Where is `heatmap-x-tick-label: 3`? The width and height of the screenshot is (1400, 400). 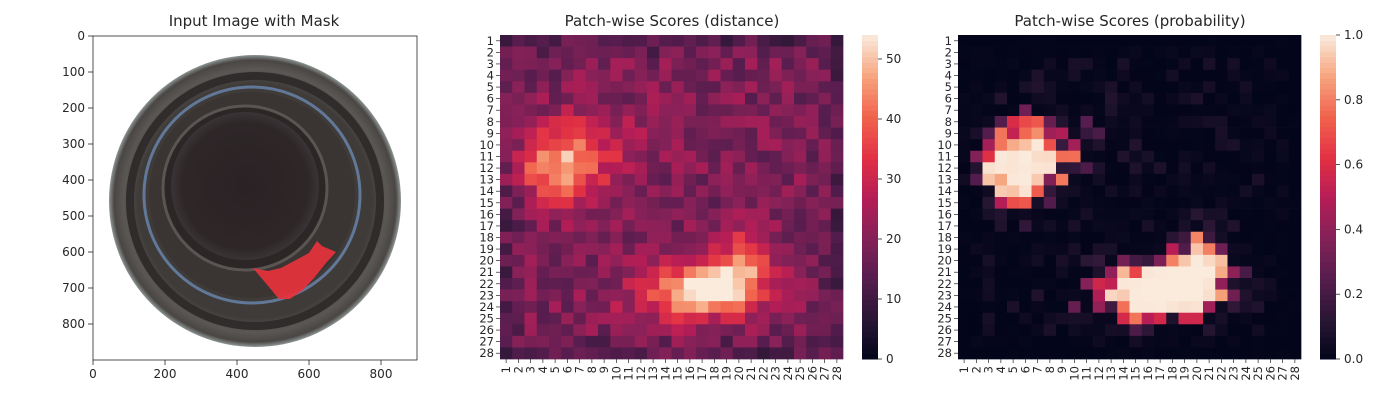
heatmap-x-tick-label: 3 is located at coordinates (989, 369).